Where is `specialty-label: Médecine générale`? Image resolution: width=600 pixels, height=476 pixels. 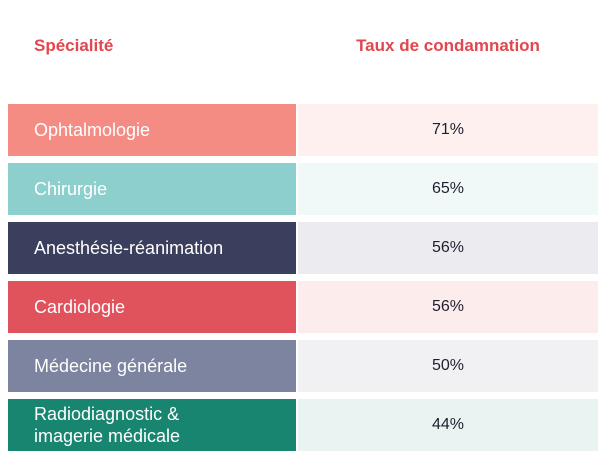
specialty-label: Médecine générale is located at coordinates (152, 366).